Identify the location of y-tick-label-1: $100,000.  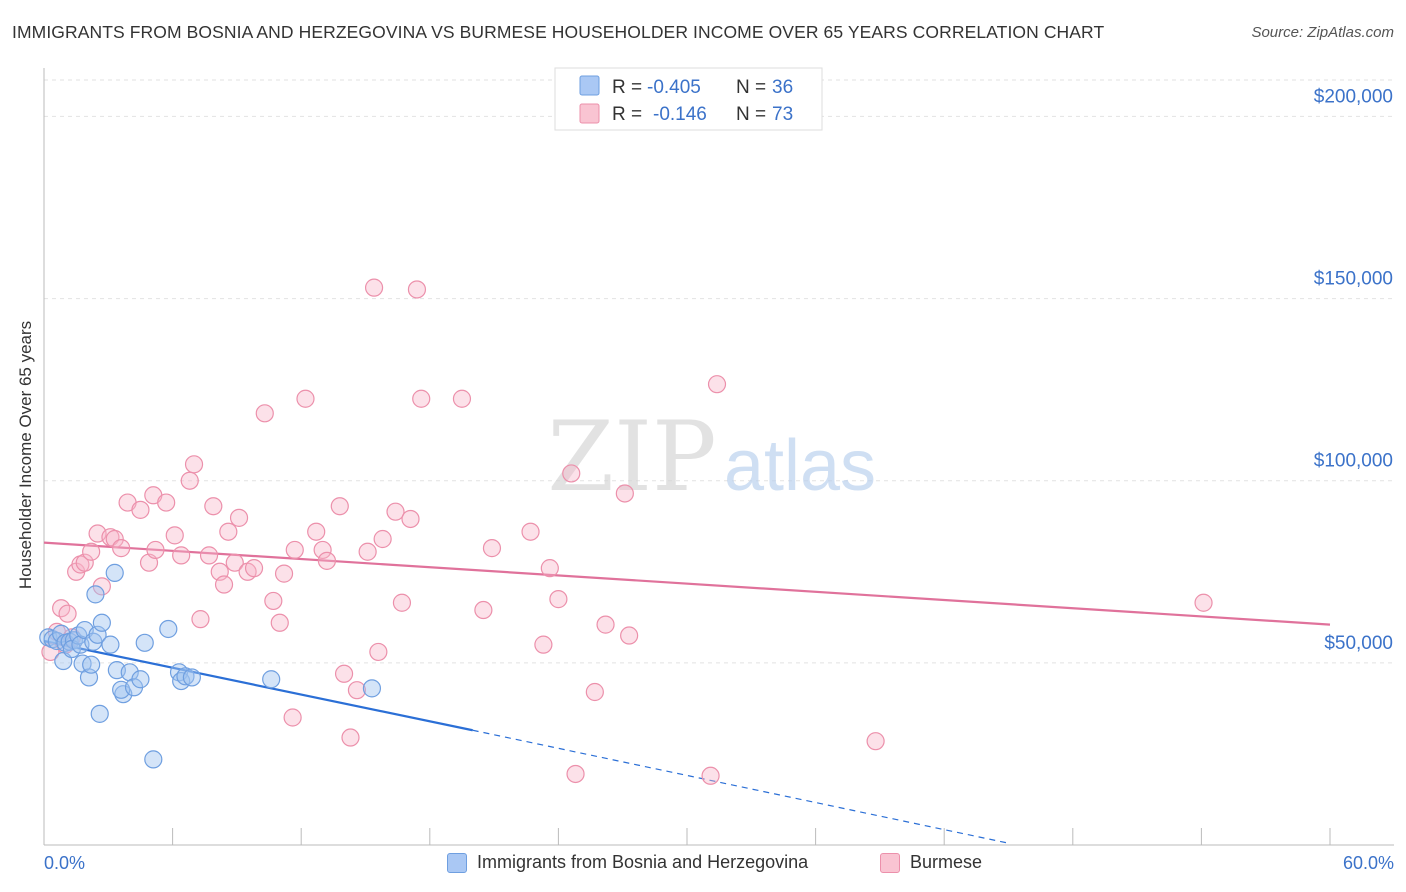
(1353, 461).